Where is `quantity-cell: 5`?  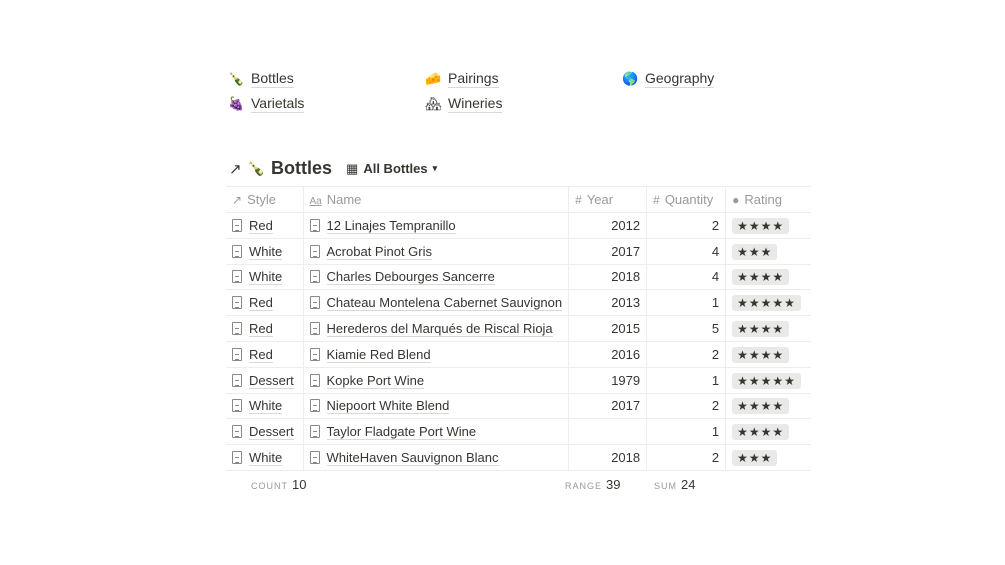
quantity-cell: 5 is located at coordinates (686, 328).